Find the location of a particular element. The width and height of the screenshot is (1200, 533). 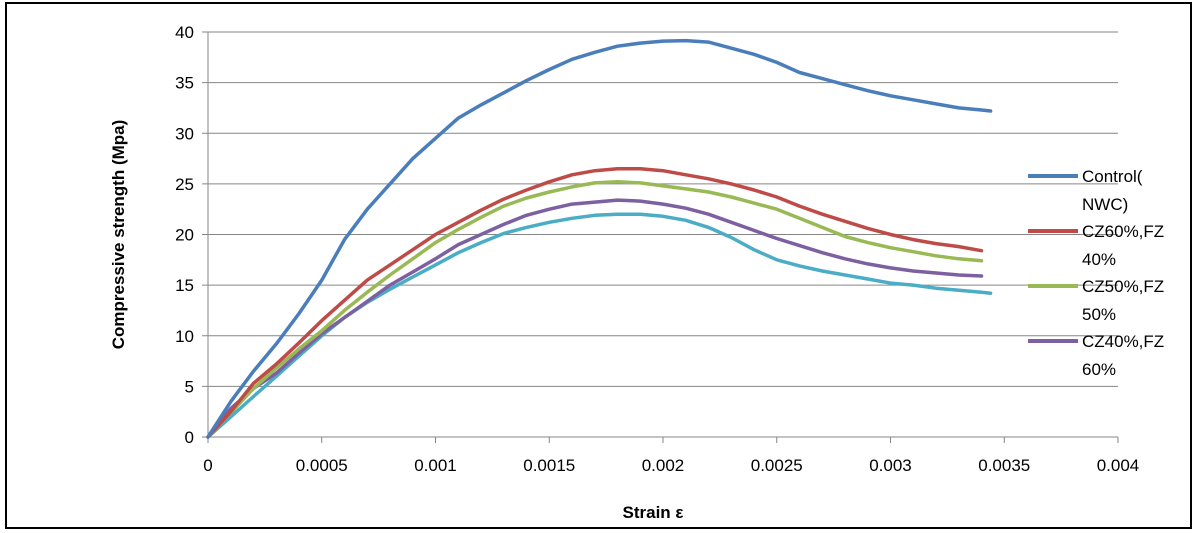

y-tick-label: 35 is located at coordinates (184, 83).